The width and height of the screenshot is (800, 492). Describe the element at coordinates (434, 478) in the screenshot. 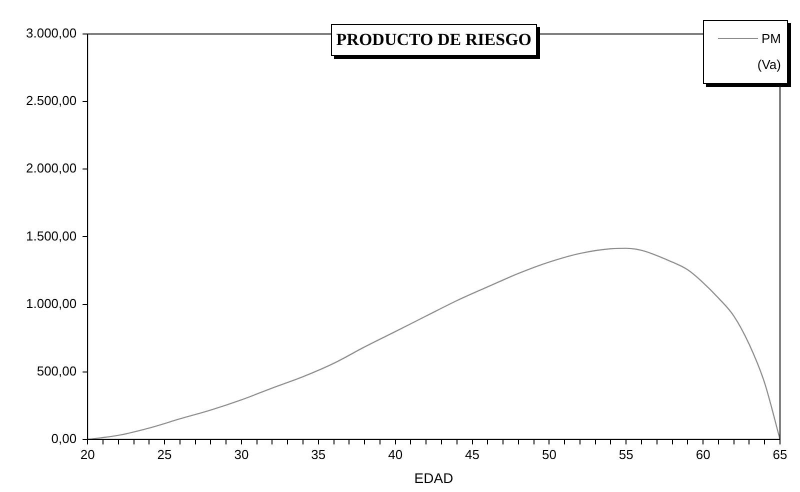

I see `x-axis-title: EDAD` at that location.